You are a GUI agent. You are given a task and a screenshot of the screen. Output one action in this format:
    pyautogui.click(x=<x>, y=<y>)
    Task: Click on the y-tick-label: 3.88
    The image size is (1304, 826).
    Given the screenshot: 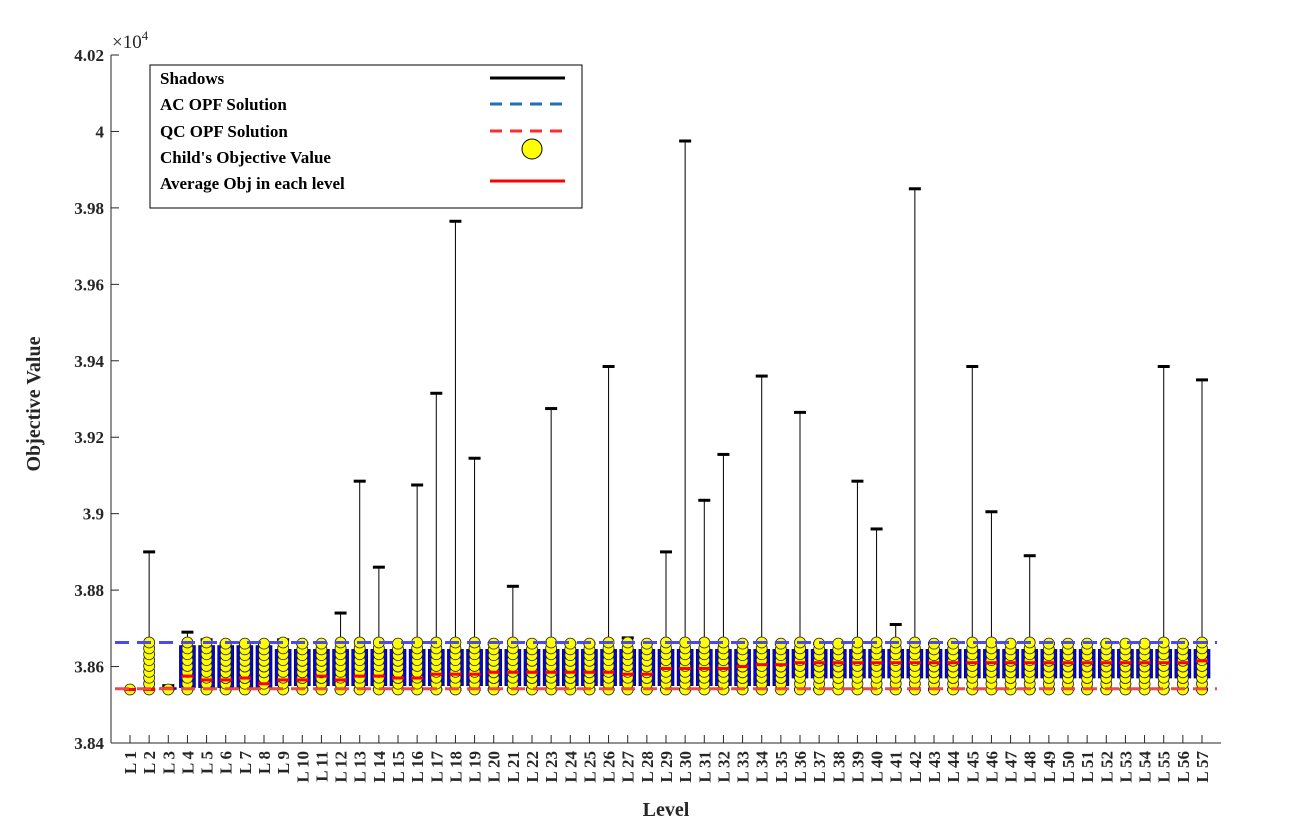 What is the action you would take?
    pyautogui.click(x=89, y=590)
    